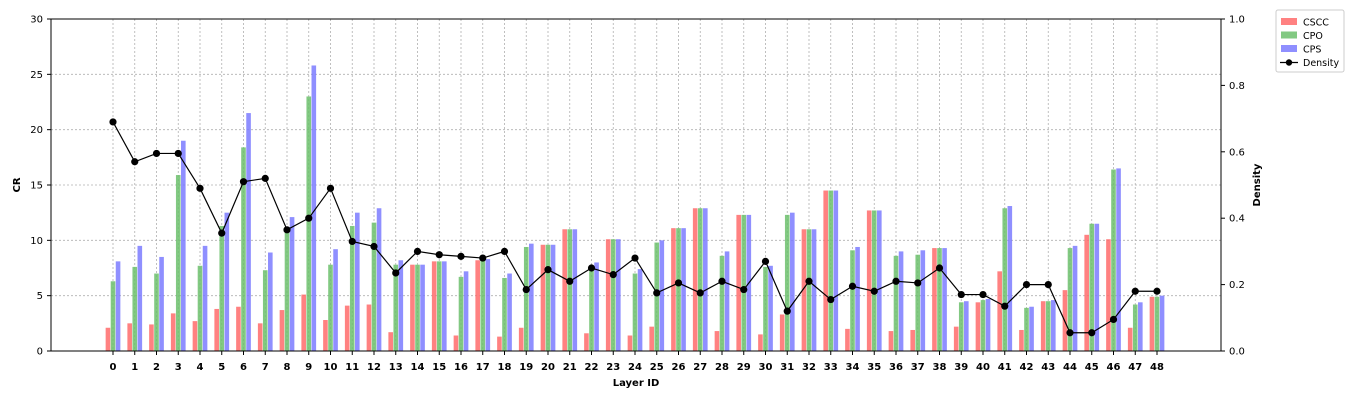  I want to click on x-tick-label: 32, so click(809, 367).